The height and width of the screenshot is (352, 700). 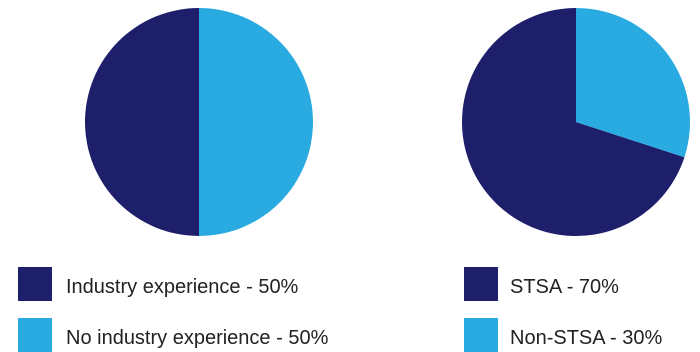 I want to click on legend: STSA - 70% Non-STSA - 30%, so click(x=563, y=309).